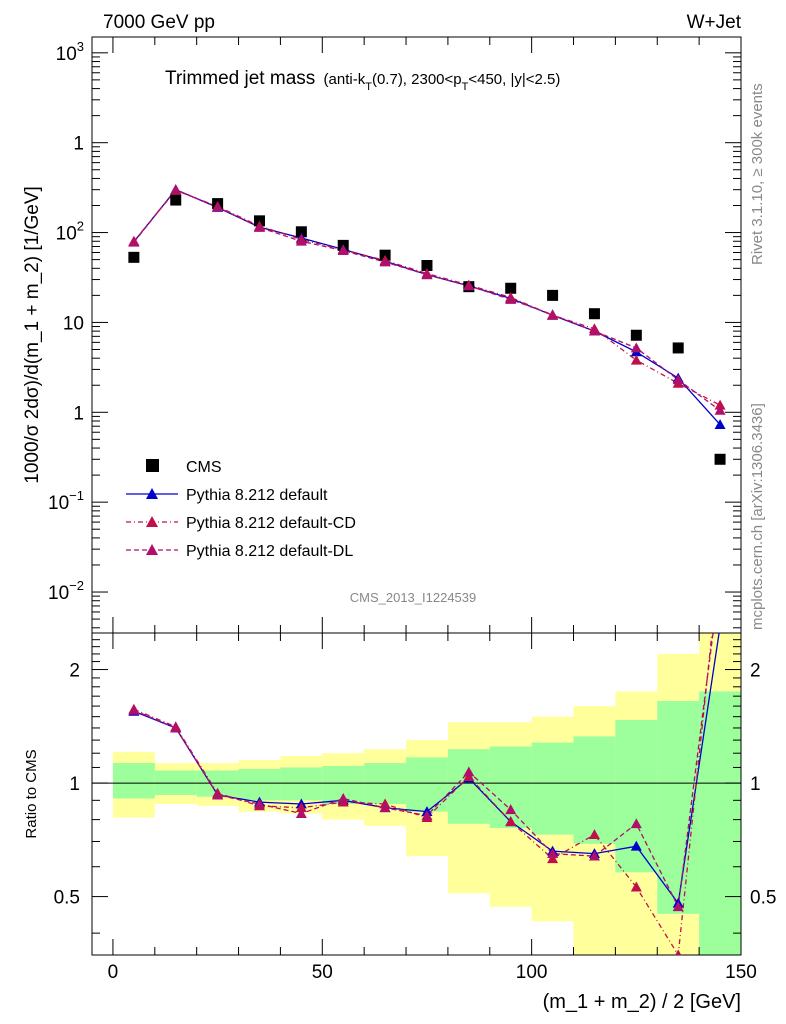  I want to click on header-left: 7000 GeV pp, so click(159, 22).